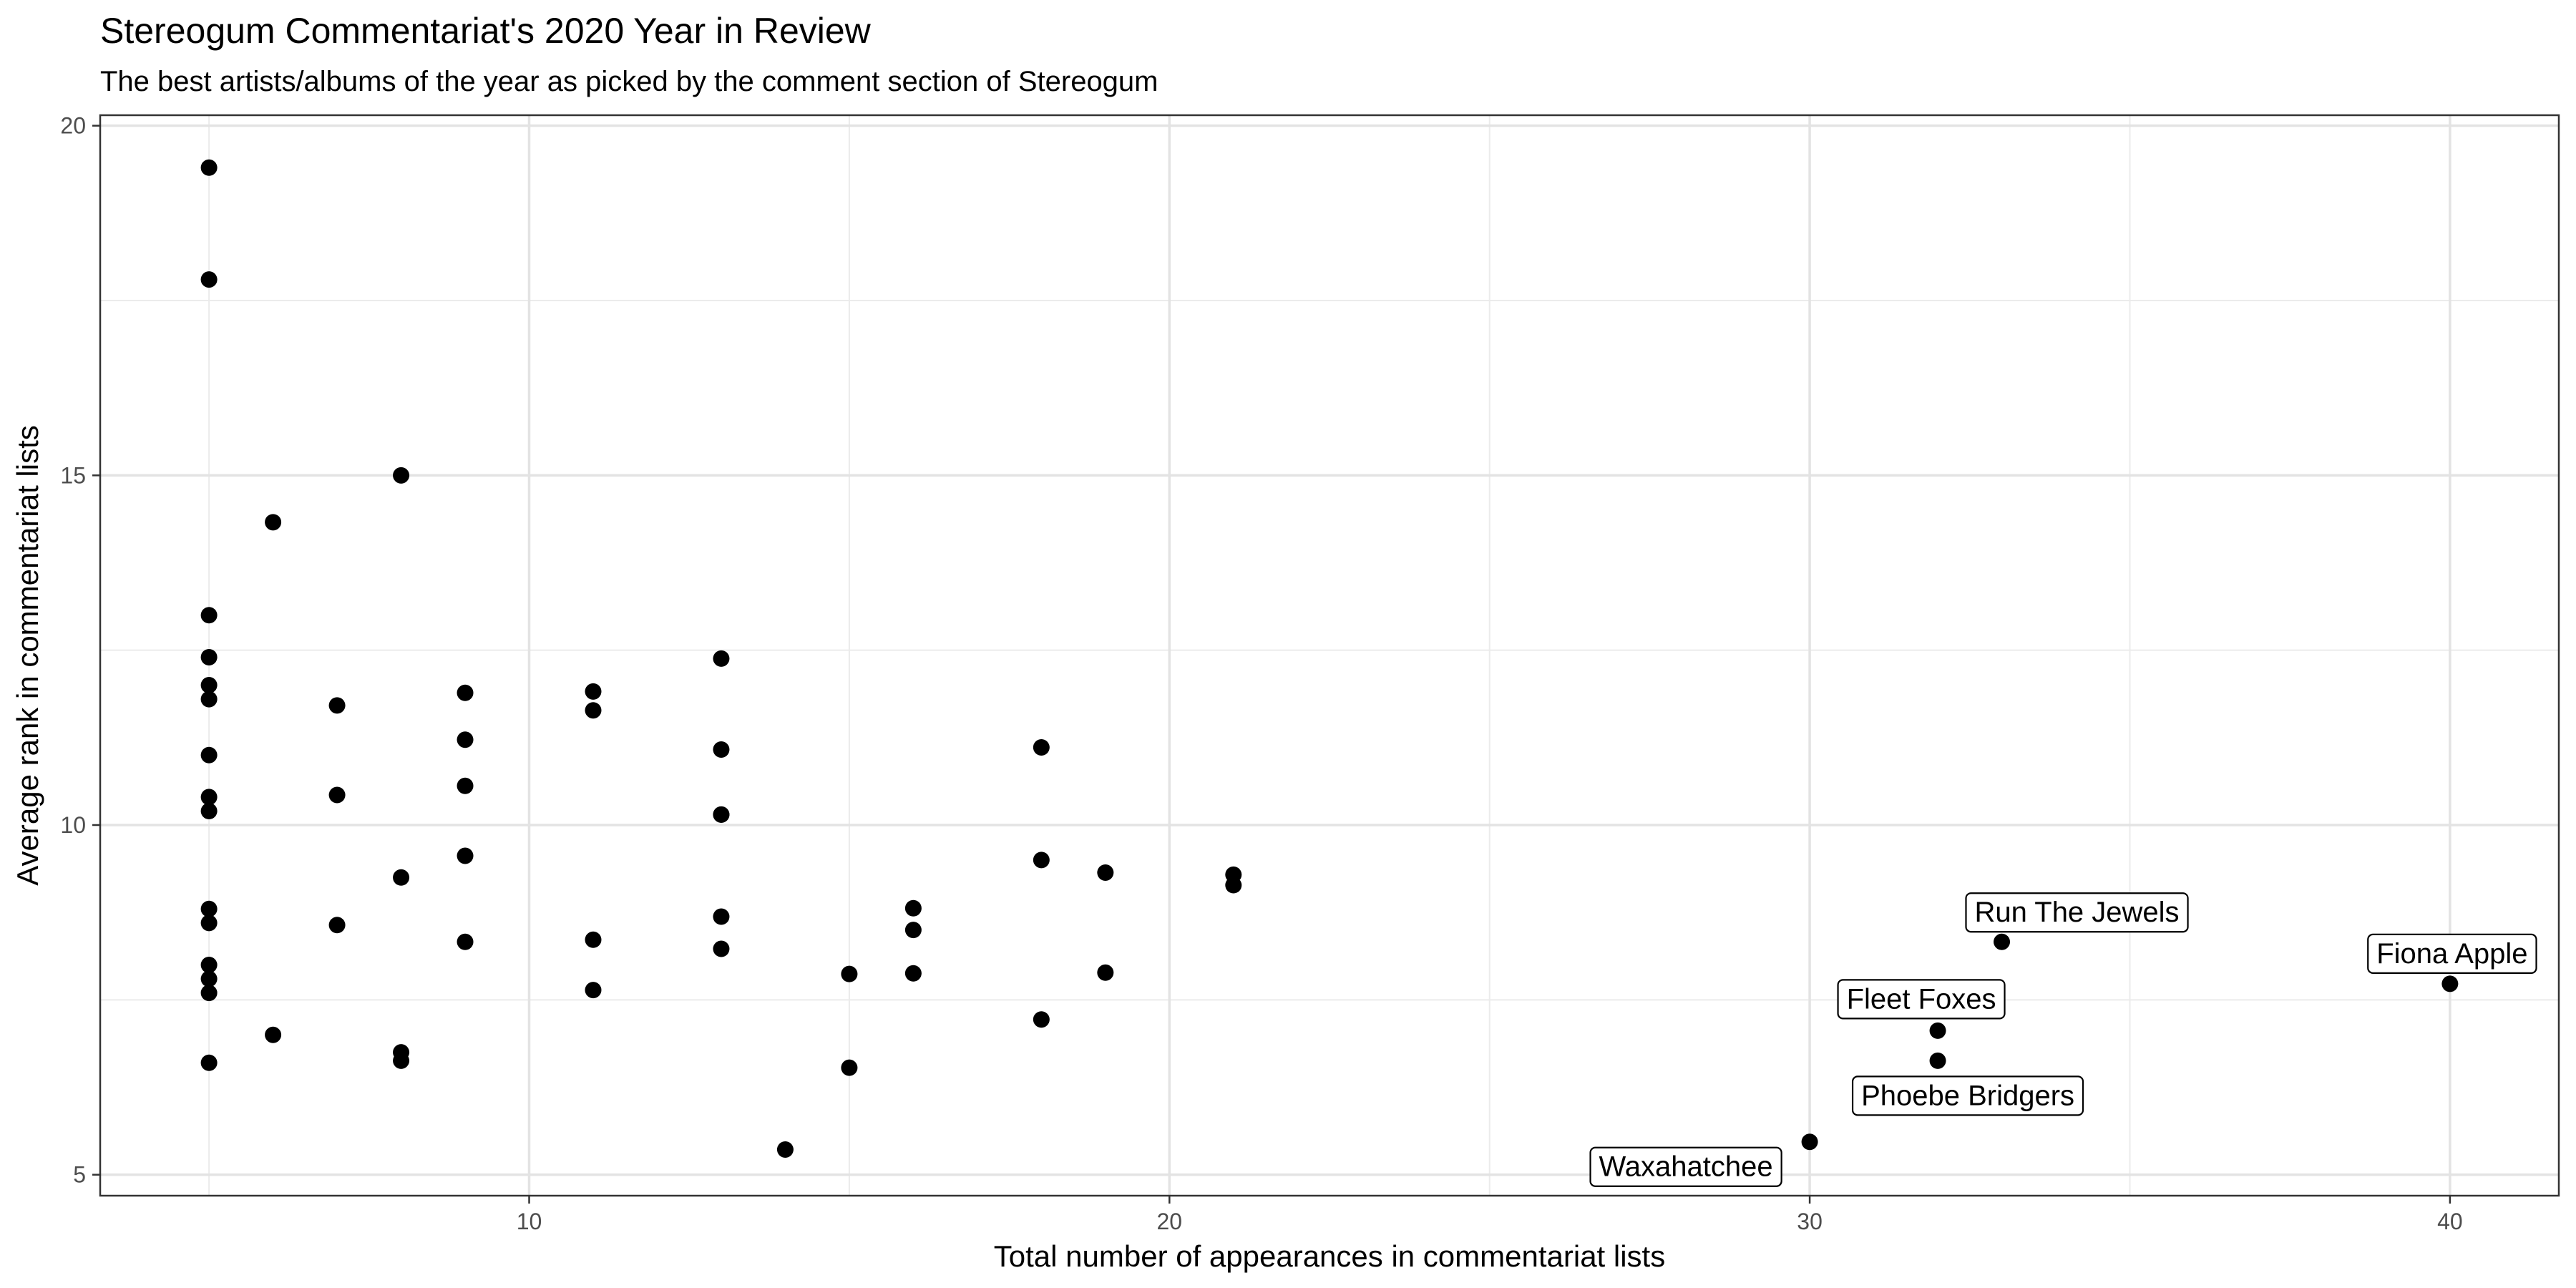  Describe the element at coordinates (80, 650) in the screenshot. I see `y-axis: 5 10 15 20` at that location.